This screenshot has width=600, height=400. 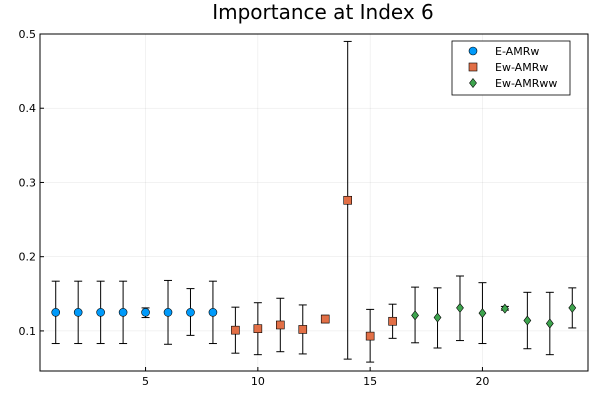 What do you see at coordinates (28, 331) in the screenshot?
I see `y-tick-label: 0.1` at bounding box center [28, 331].